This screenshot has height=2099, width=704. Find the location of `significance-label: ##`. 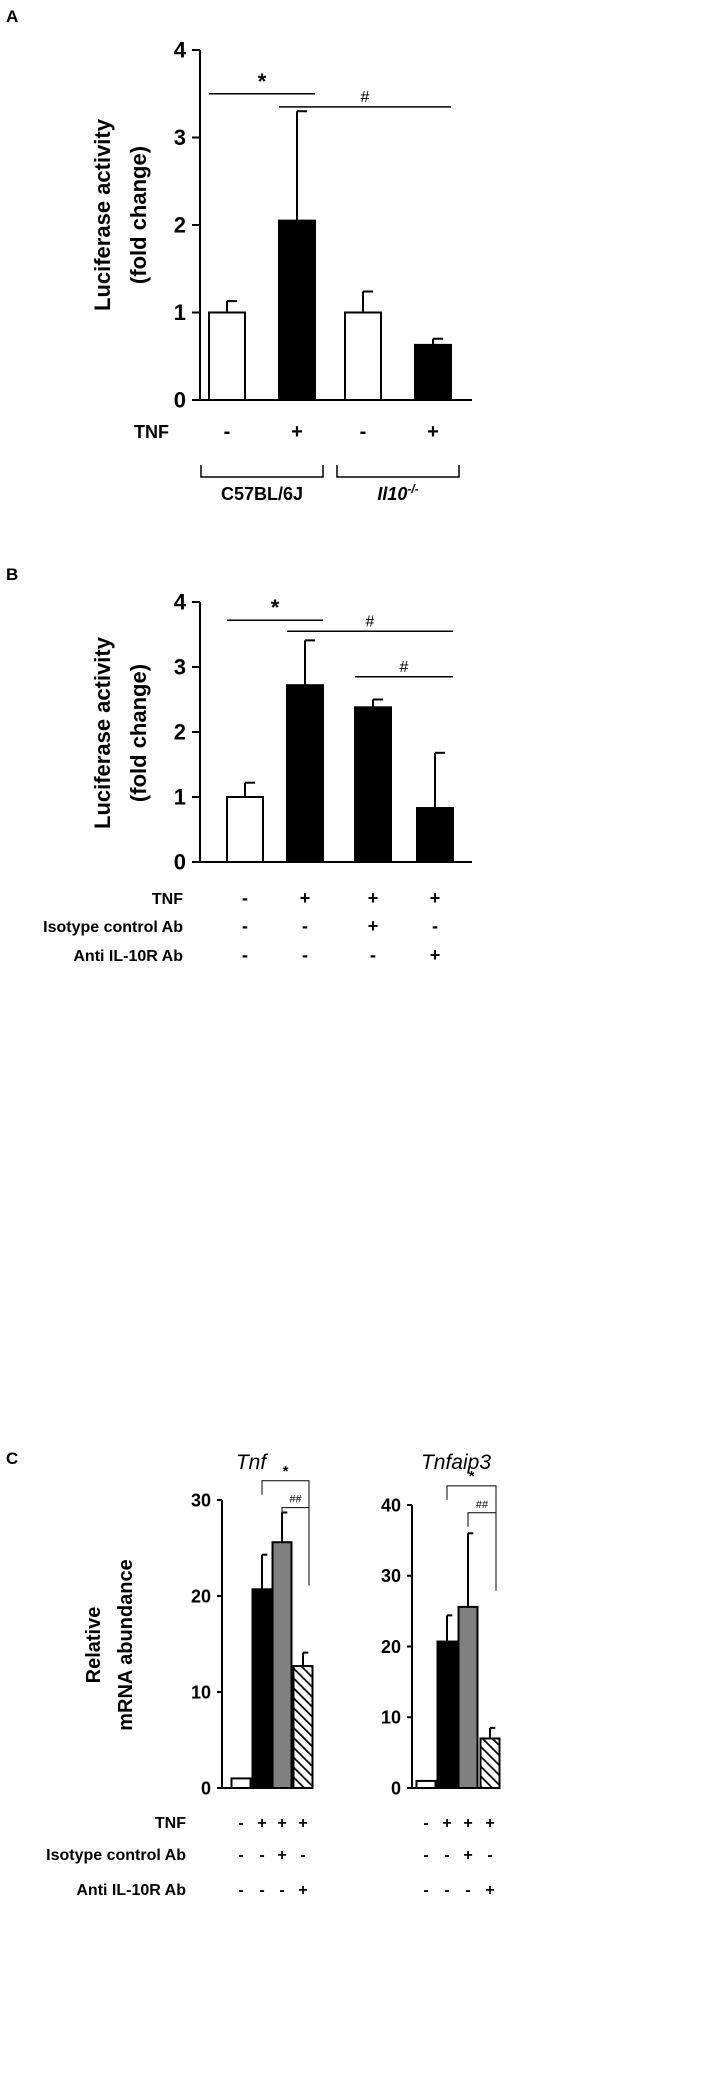

significance-label: ## is located at coordinates (482, 1505).